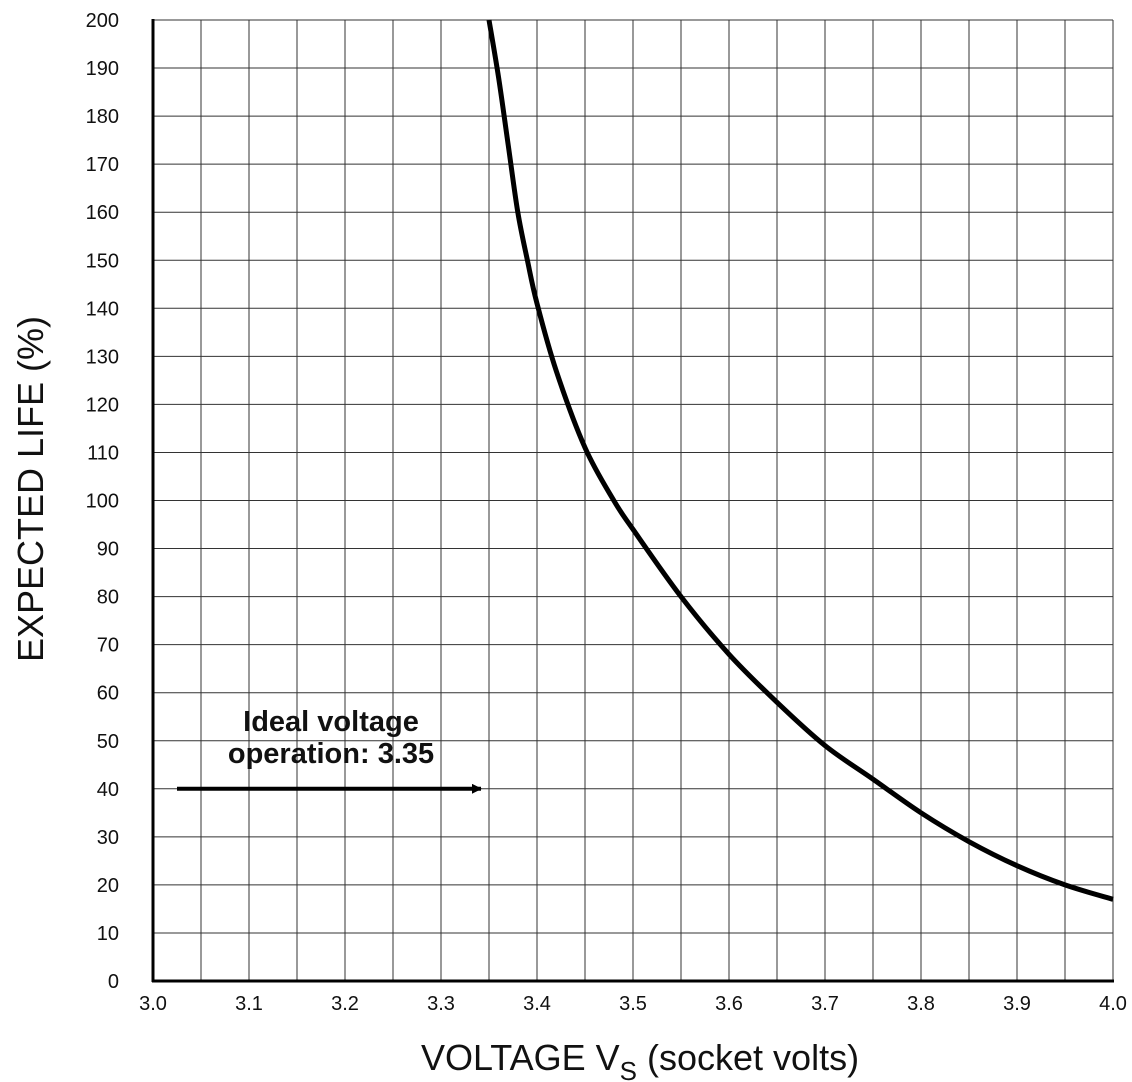  What do you see at coordinates (102, 165) in the screenshot?
I see `y-tick-label: 170` at bounding box center [102, 165].